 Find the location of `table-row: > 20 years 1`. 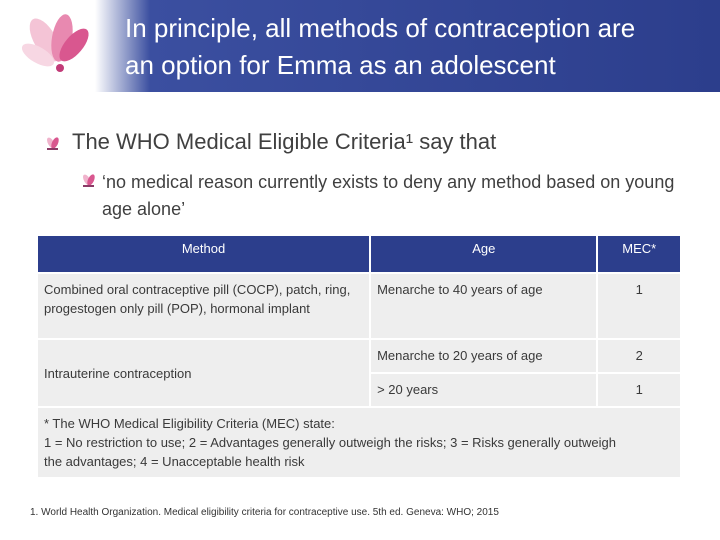

table-row: > 20 years 1 is located at coordinates (359, 390).